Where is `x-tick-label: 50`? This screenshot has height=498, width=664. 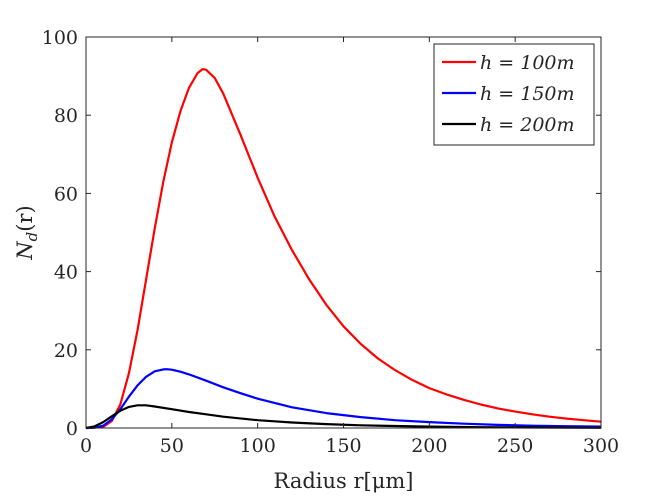
x-tick-label: 50 is located at coordinates (172, 446).